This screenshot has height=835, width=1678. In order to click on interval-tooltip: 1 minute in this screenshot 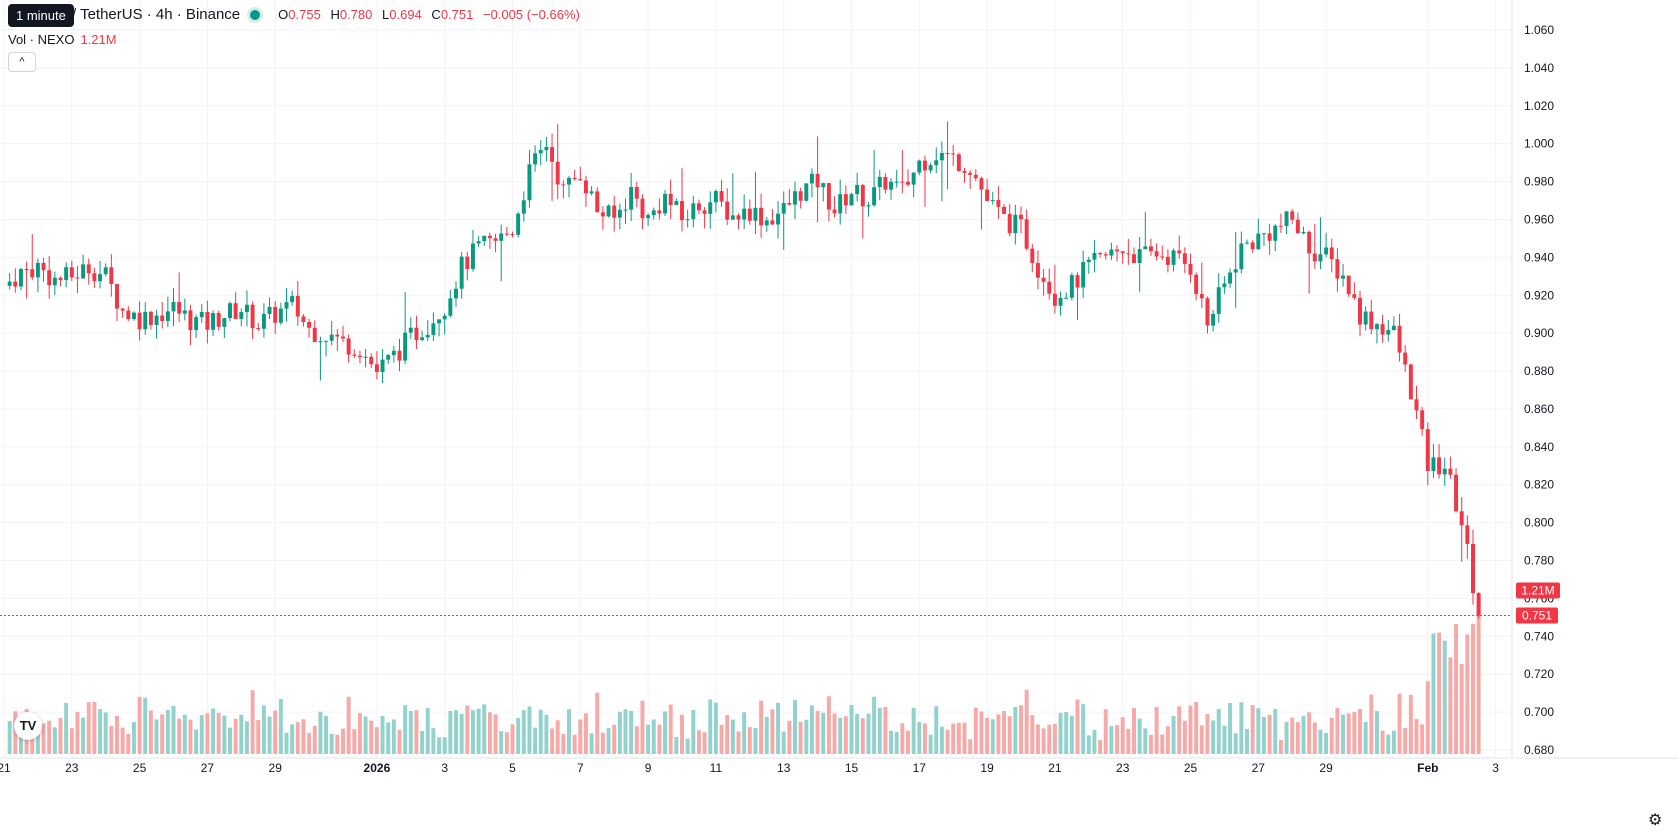, I will do `click(41, 15)`.